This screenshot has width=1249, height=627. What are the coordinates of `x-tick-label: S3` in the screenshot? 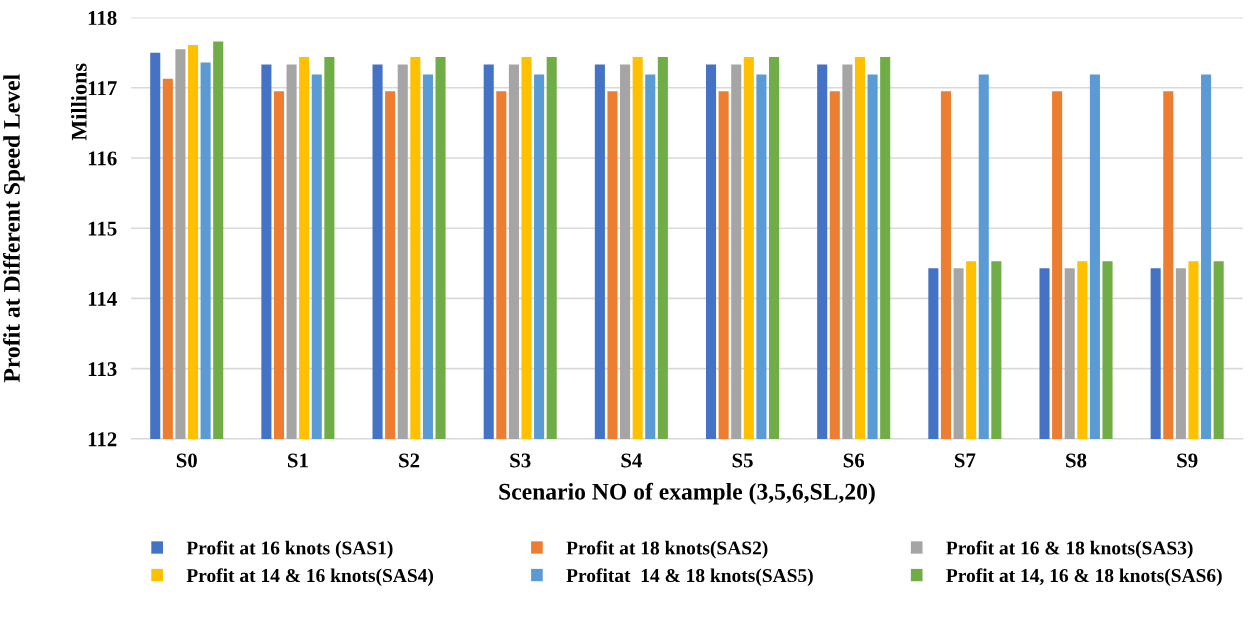 It's located at (520, 460).